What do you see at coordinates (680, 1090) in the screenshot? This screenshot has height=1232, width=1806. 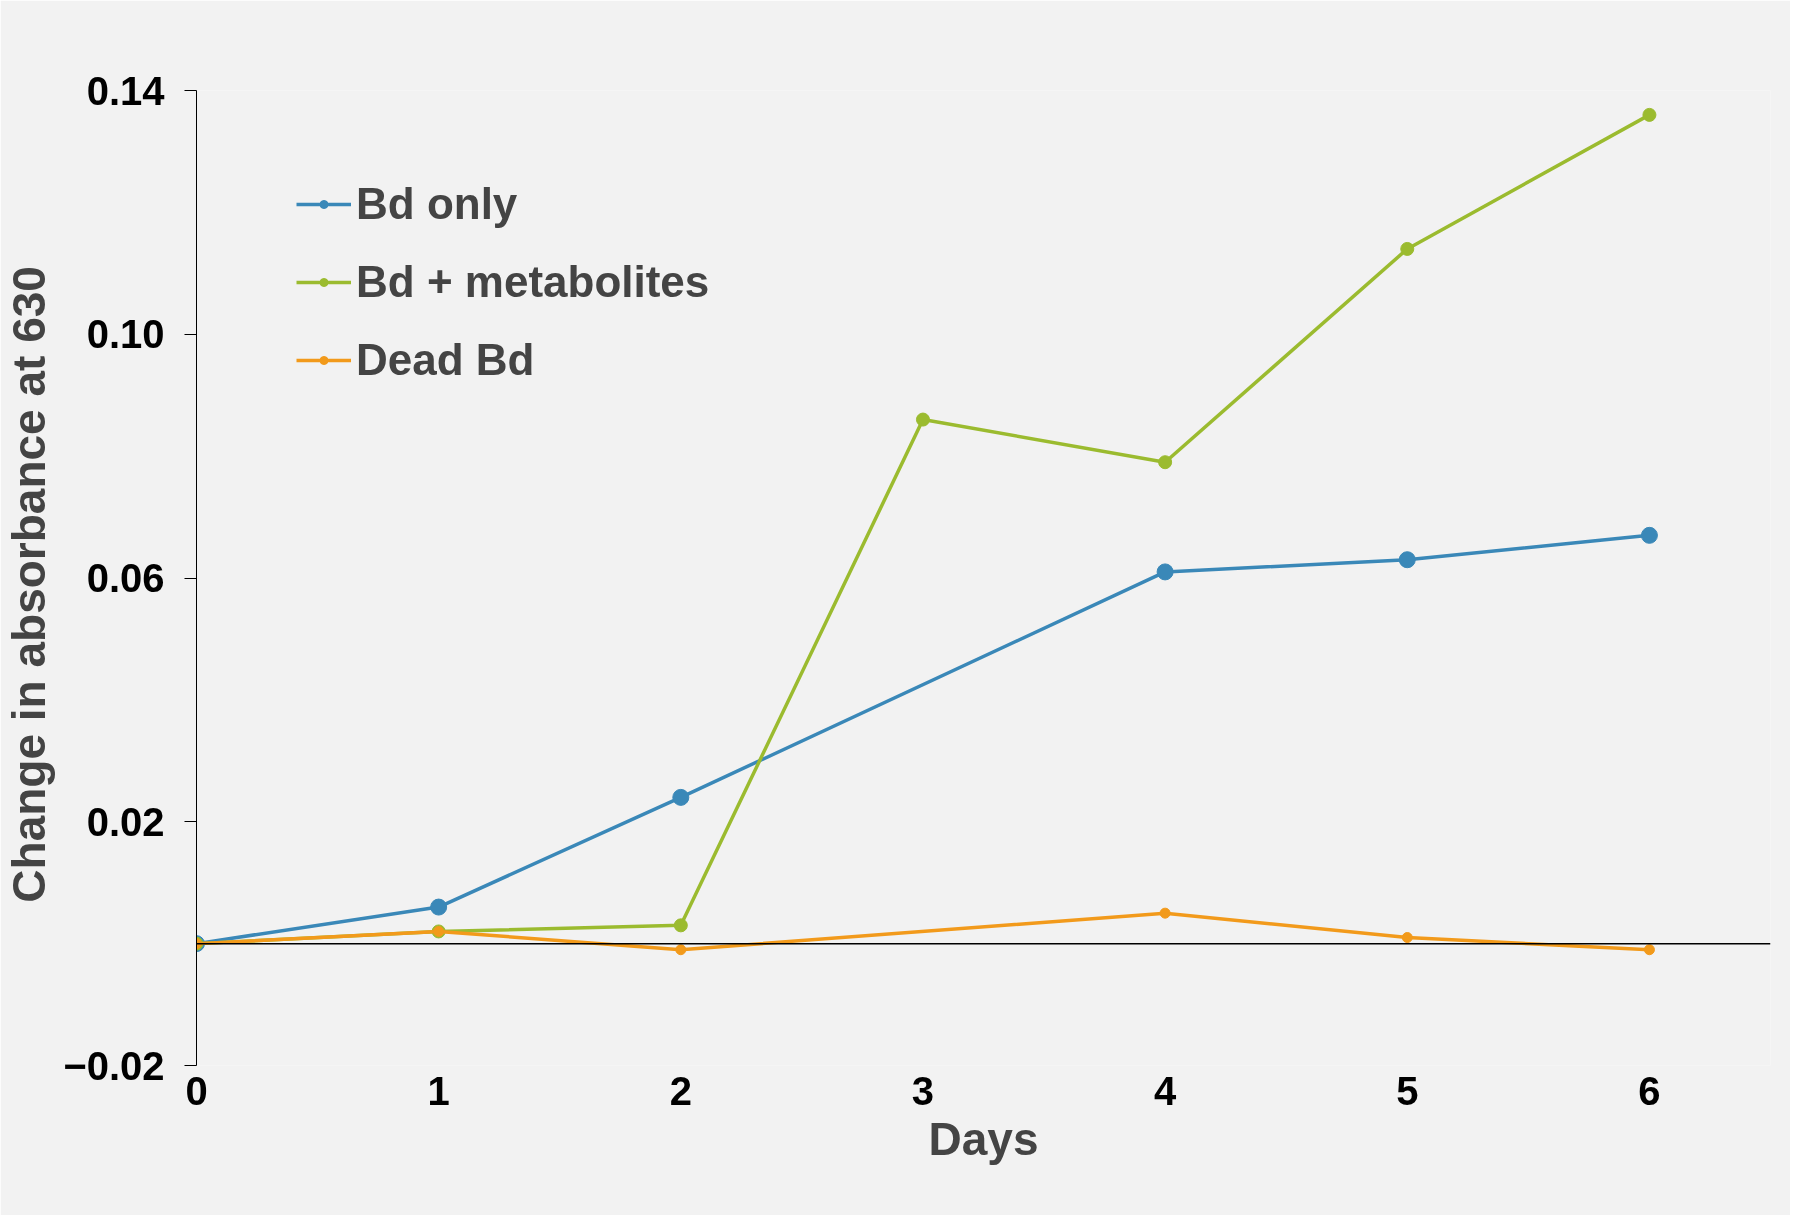 I see `x-tick-label: 2` at bounding box center [680, 1090].